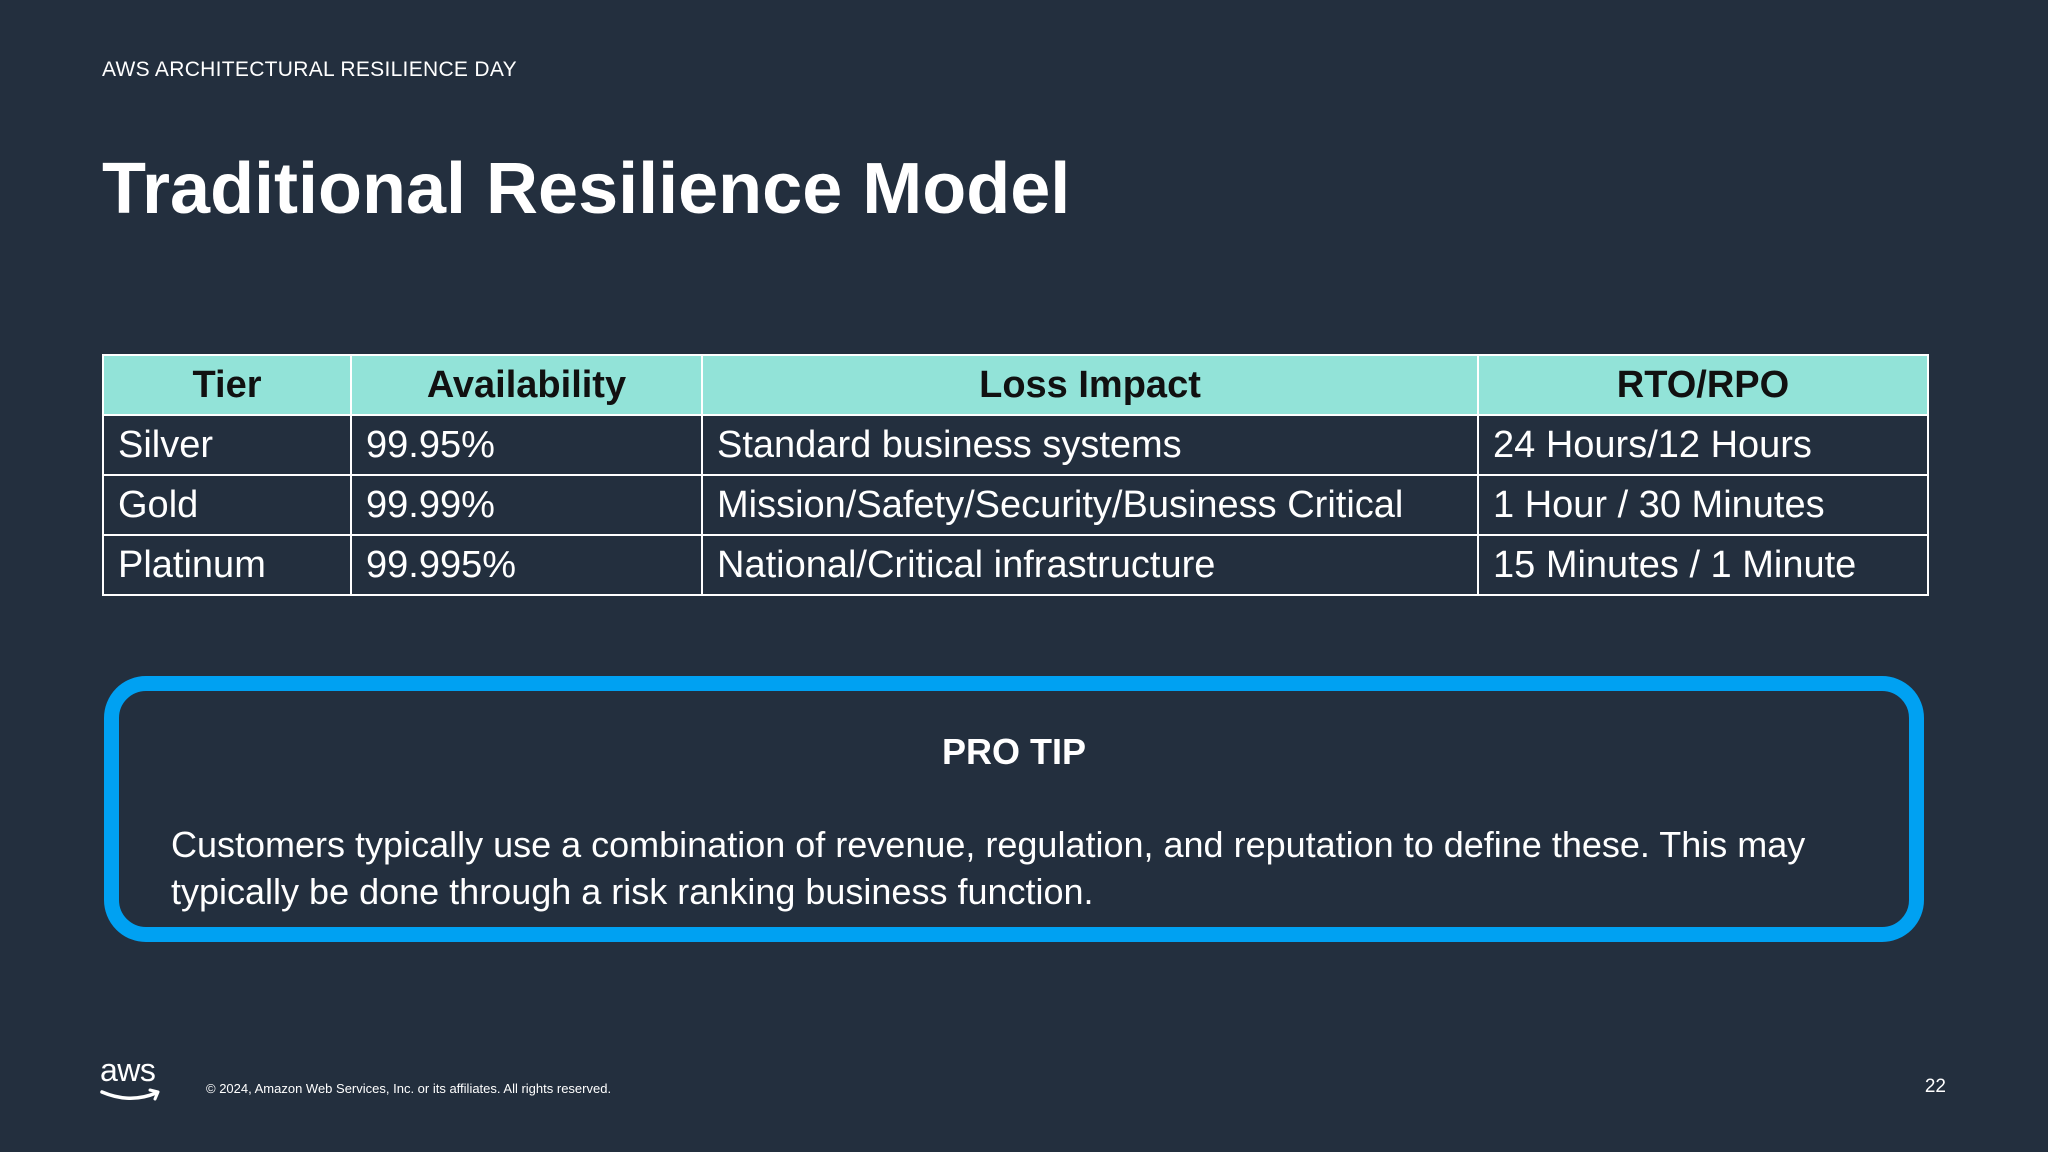 This screenshot has width=2048, height=1152. What do you see at coordinates (526, 385) in the screenshot?
I see `column-header-availability: Availability` at bounding box center [526, 385].